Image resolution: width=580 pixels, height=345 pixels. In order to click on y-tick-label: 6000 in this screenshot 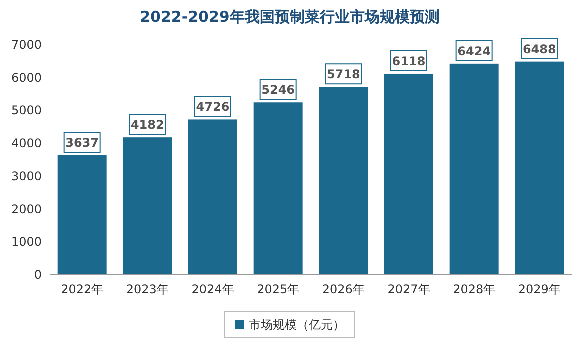, I will do `click(26, 77)`.